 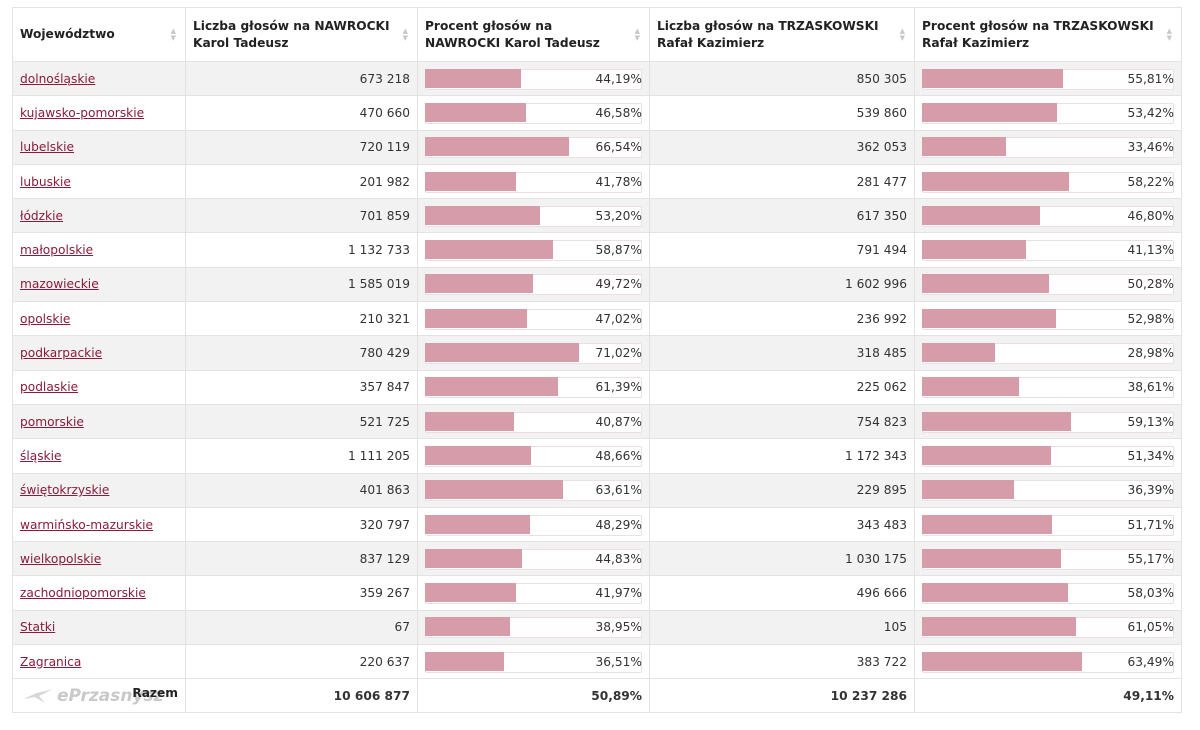 I want to click on percent-value: 46,80%, so click(x=1150, y=215).